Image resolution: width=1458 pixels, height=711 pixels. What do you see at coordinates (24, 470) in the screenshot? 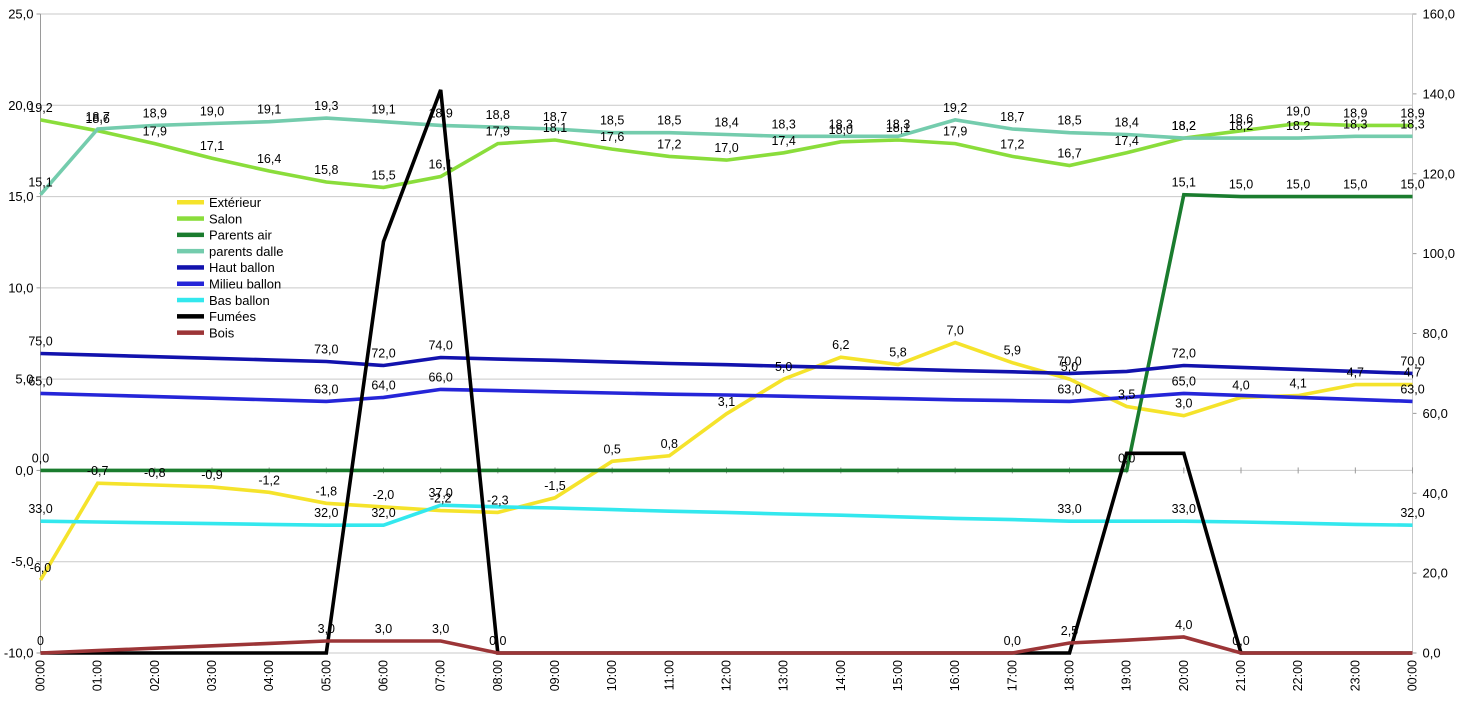
I see `left-axis-tick-label: 0,0` at bounding box center [24, 470].